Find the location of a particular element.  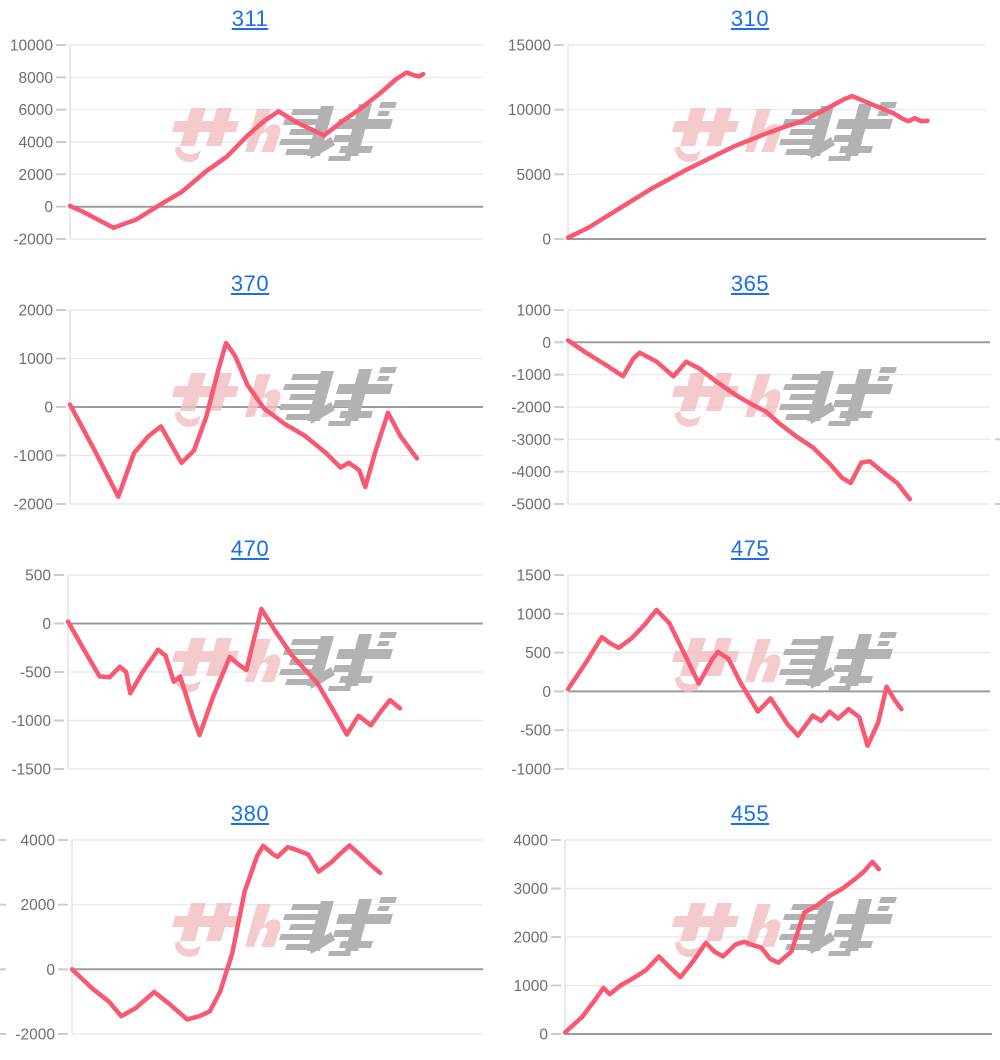

chart-link-310: 310 is located at coordinates (750, 18).